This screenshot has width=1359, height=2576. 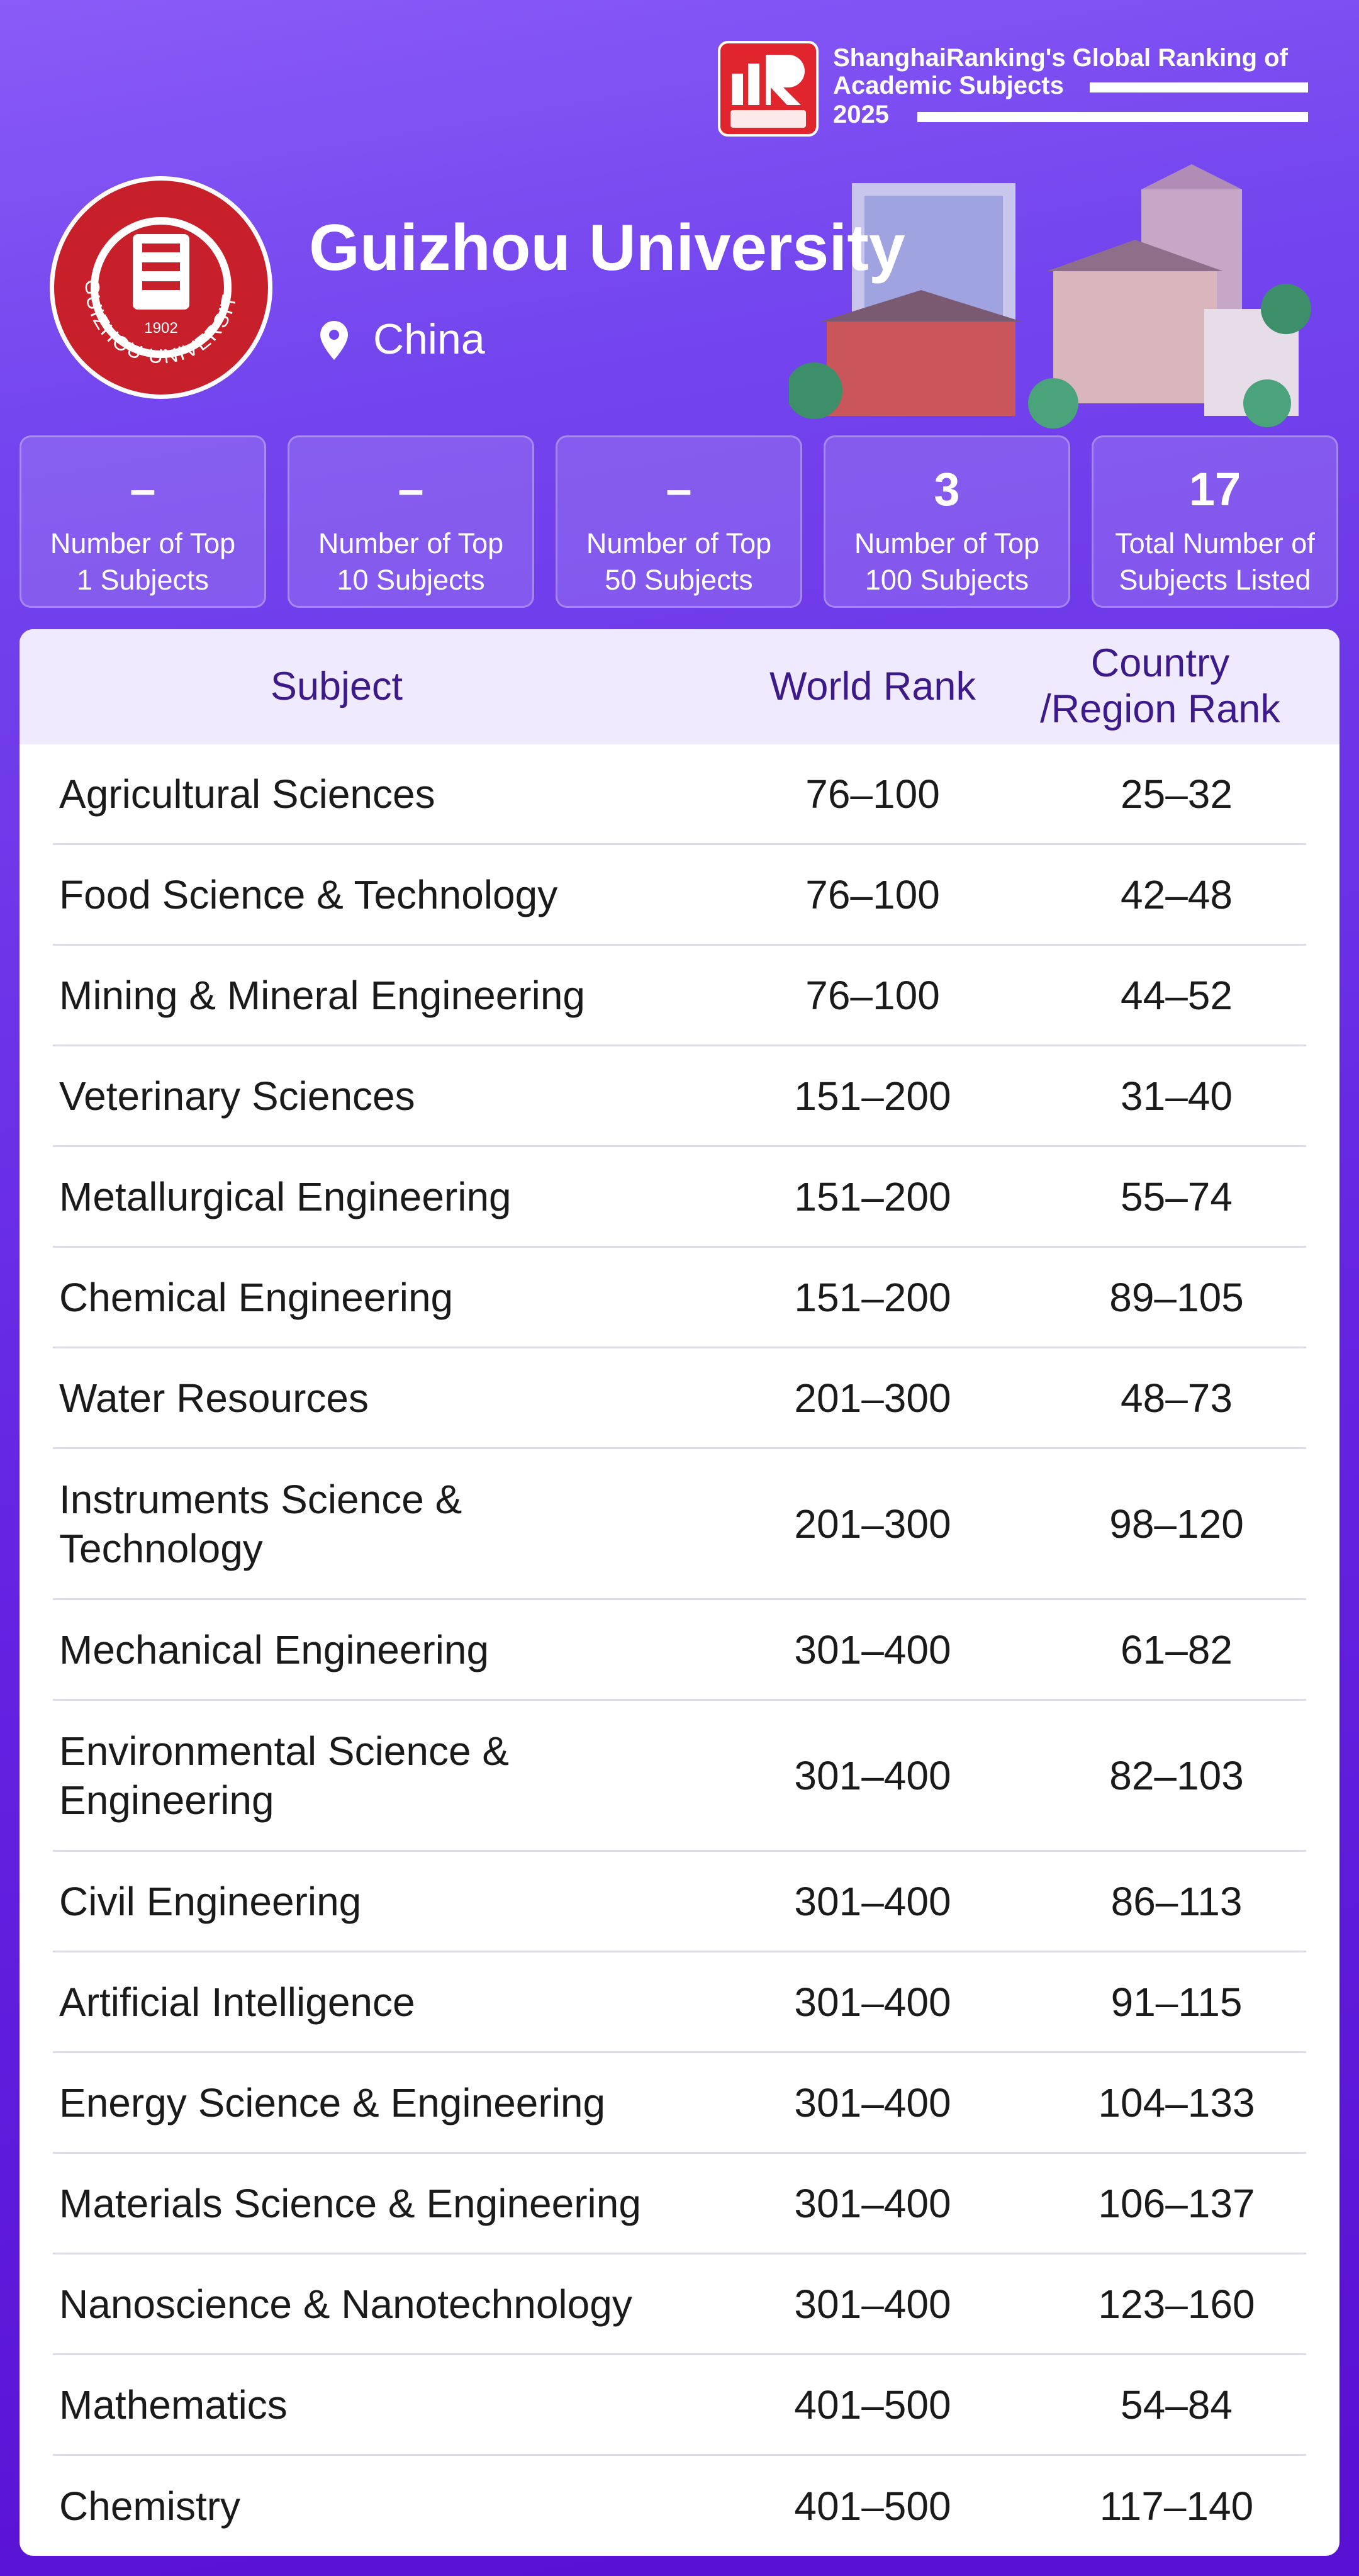 What do you see at coordinates (214, 1398) in the screenshot?
I see `subject-name: Water Resources` at bounding box center [214, 1398].